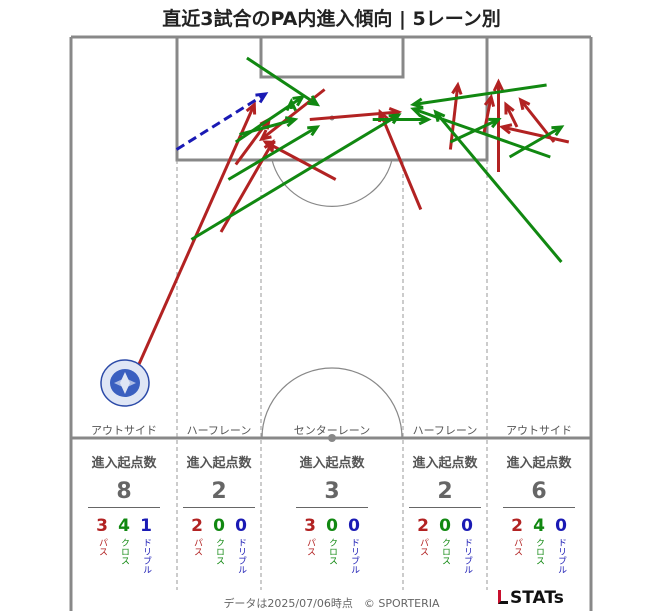  I want to click on lane-stats-halfspace-right: 進入起点数 2 2 パス 0 クロス 0 ドリブル, so click(445, 513).